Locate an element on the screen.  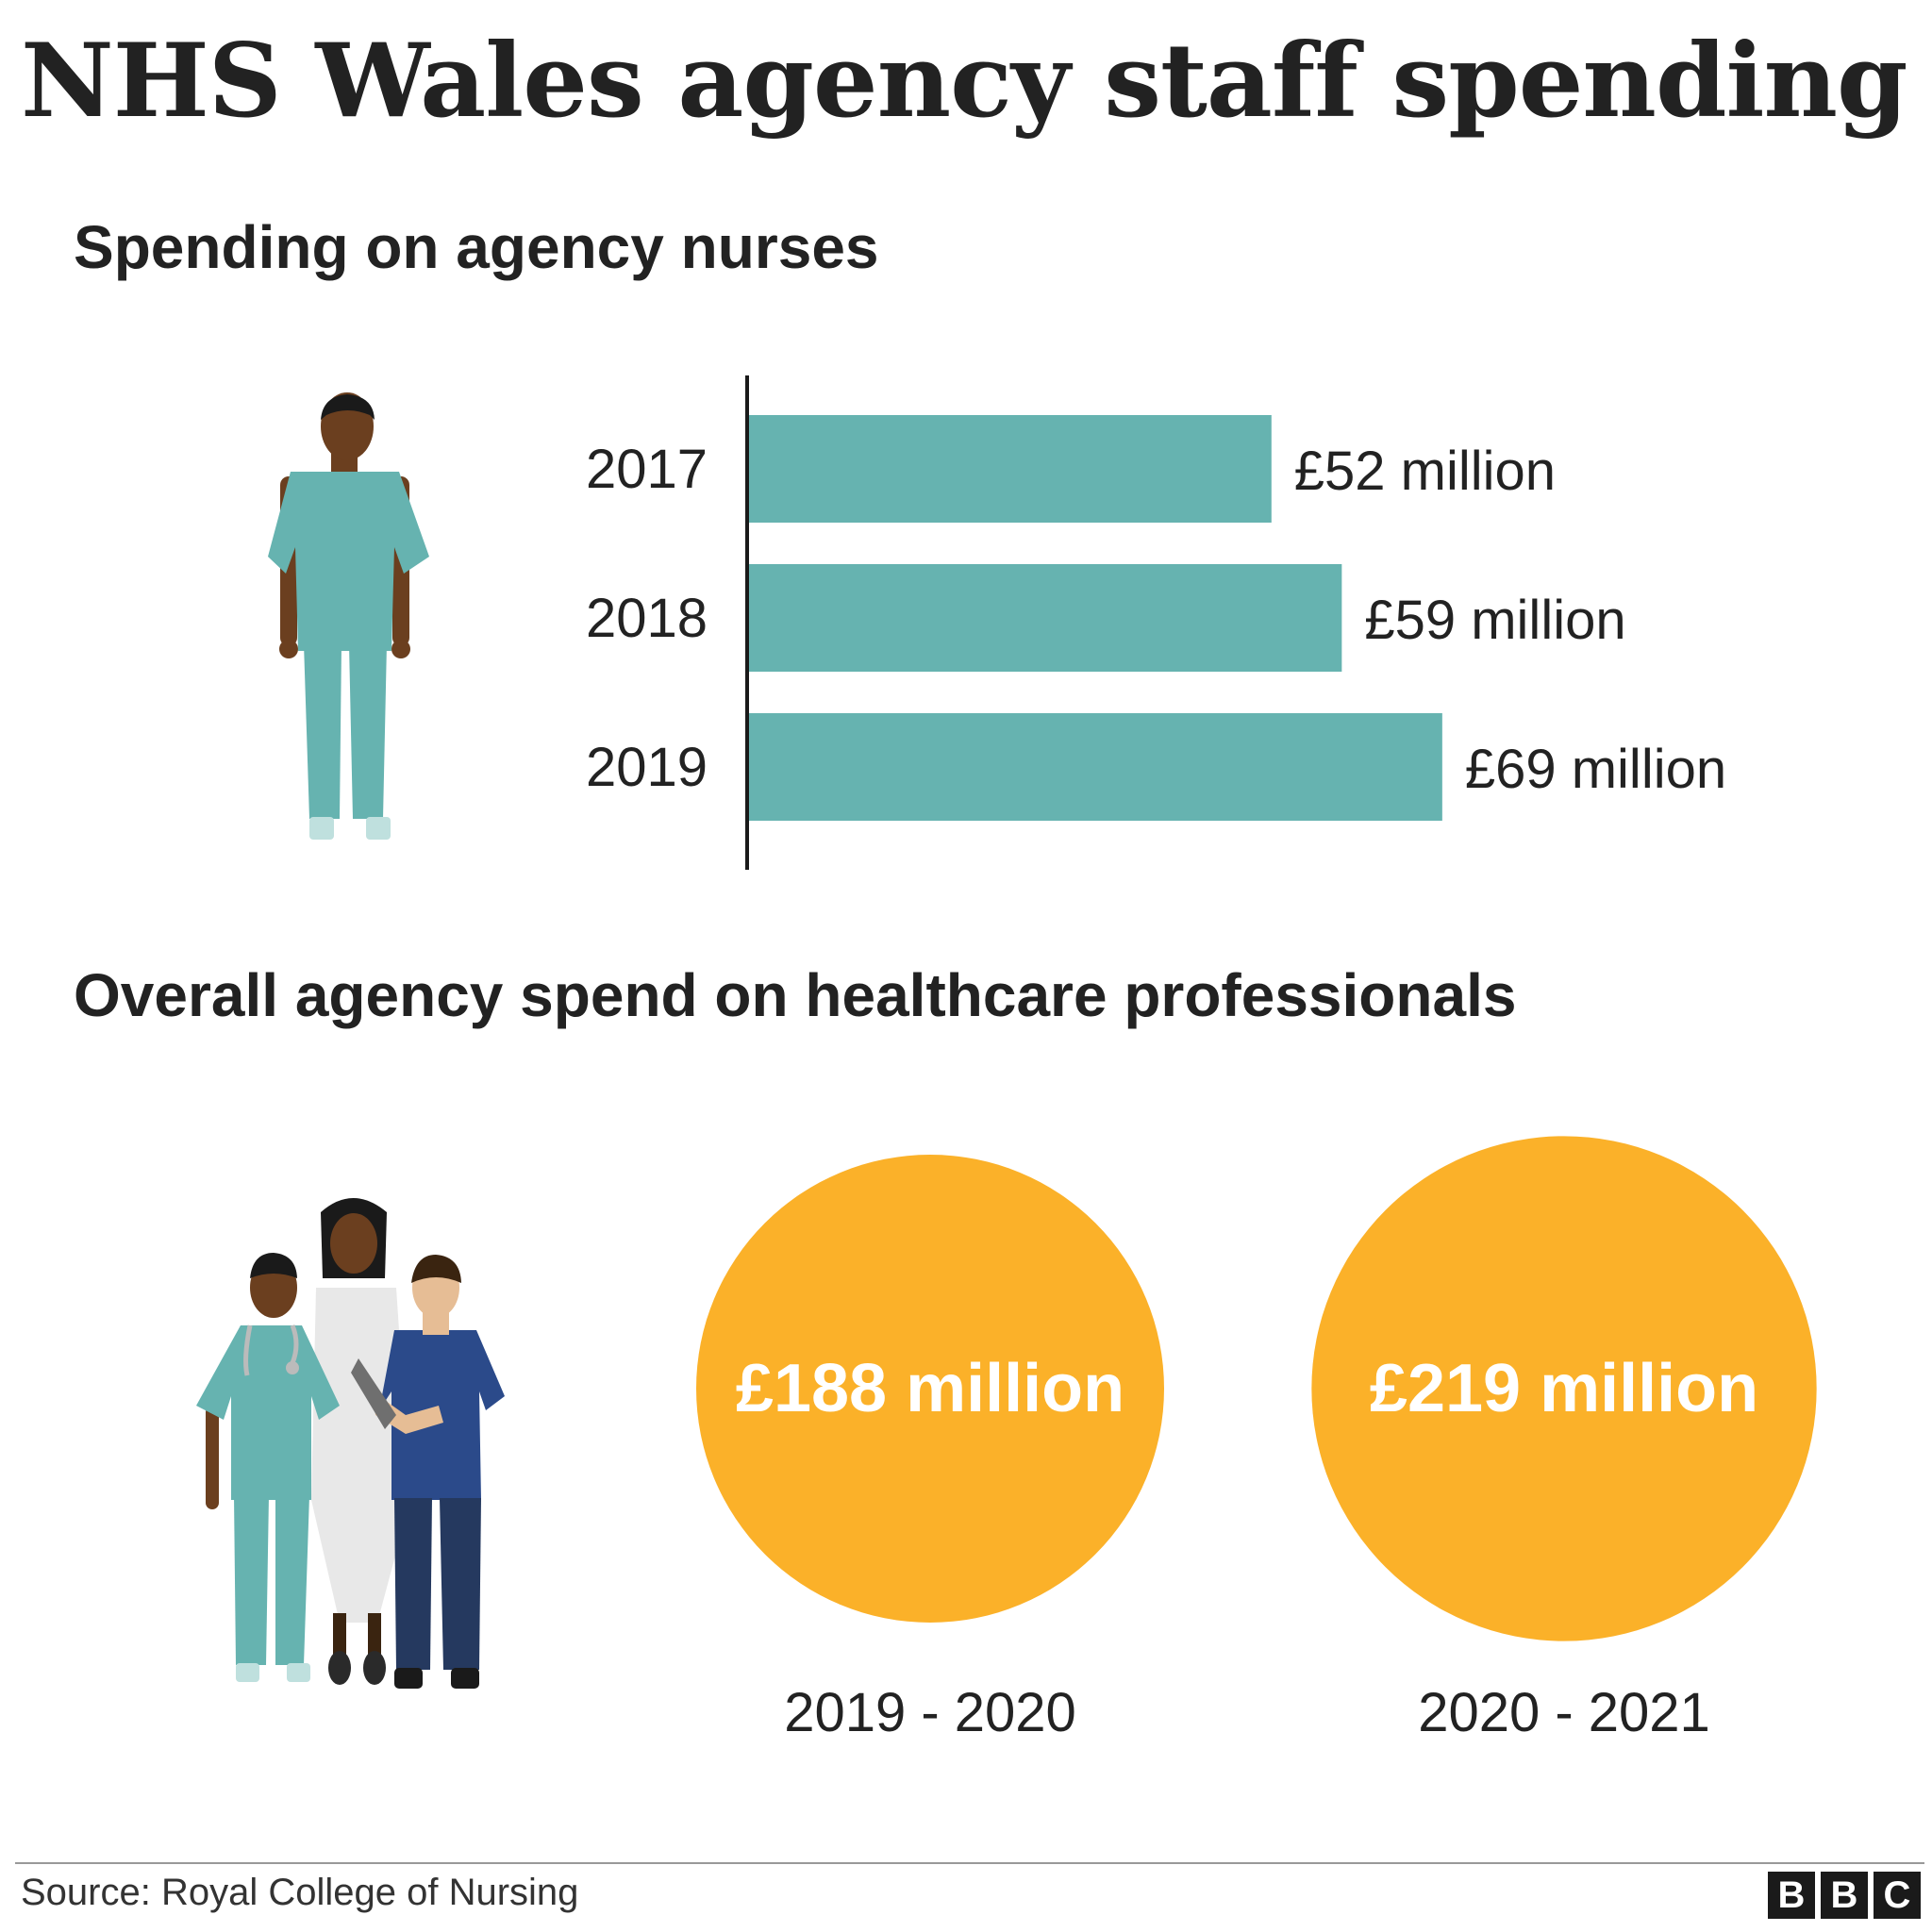
bar-value-label: £59 million is located at coordinates (1495, 621).